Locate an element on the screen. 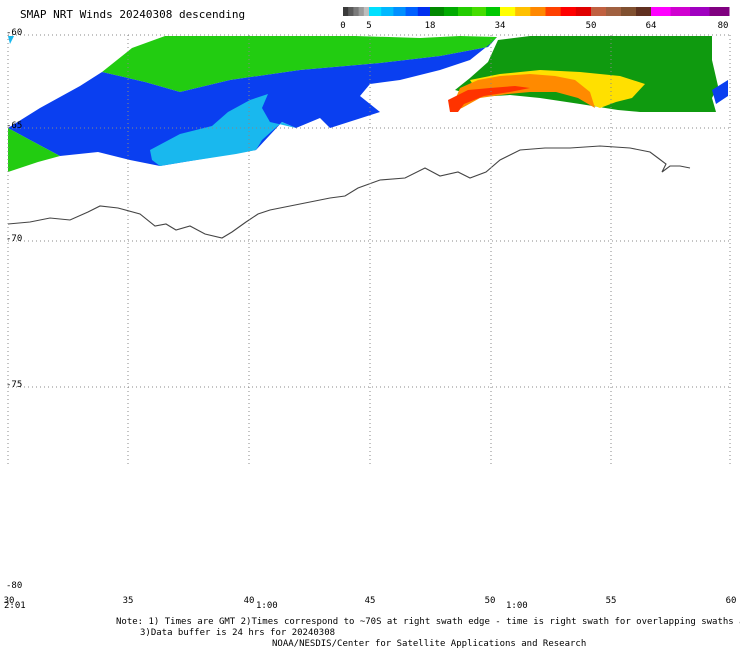 This screenshot has height=650, width=740. colorbar-label: 50 is located at coordinates (591, 26).